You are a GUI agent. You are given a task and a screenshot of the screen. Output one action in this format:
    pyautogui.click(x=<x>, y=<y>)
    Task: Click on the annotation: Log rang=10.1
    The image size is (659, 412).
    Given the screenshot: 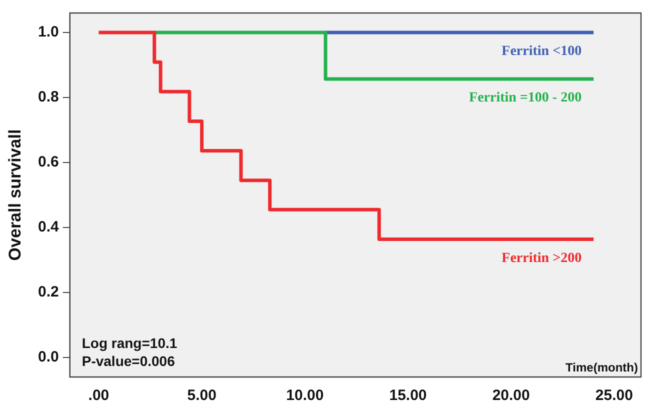 What is the action you would take?
    pyautogui.click(x=130, y=342)
    